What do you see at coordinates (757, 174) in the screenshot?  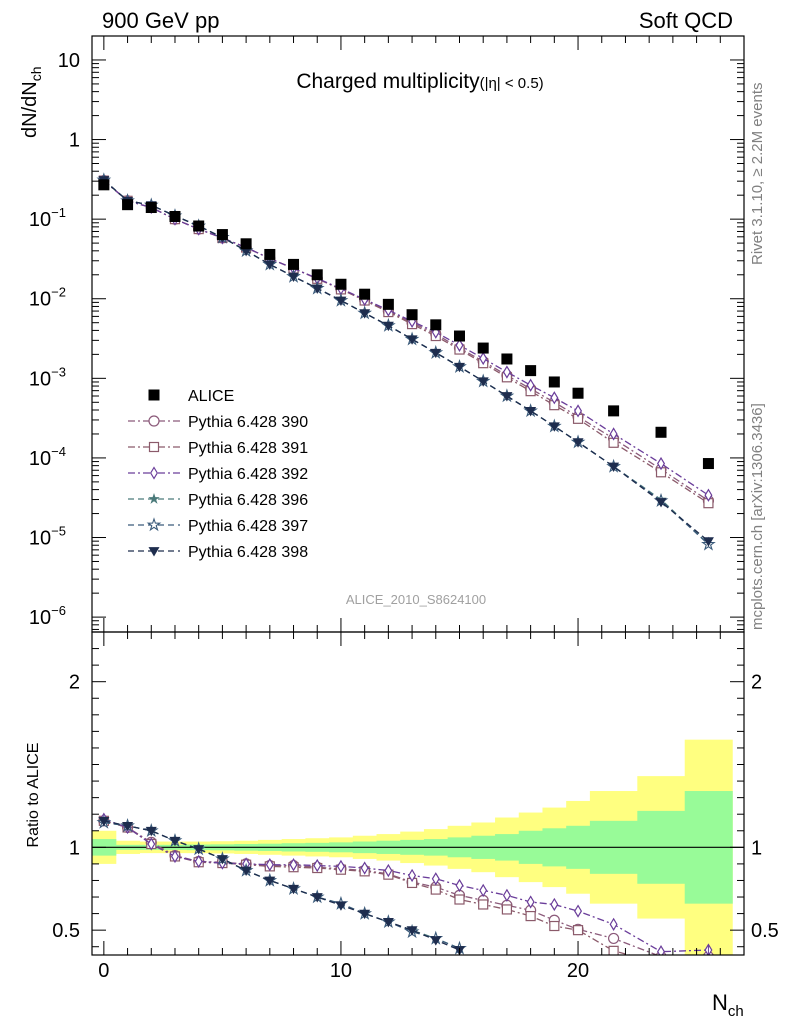 I see `rivet-version-label: Rivet 3.1.10, ≥ 2.2M events` at bounding box center [757, 174].